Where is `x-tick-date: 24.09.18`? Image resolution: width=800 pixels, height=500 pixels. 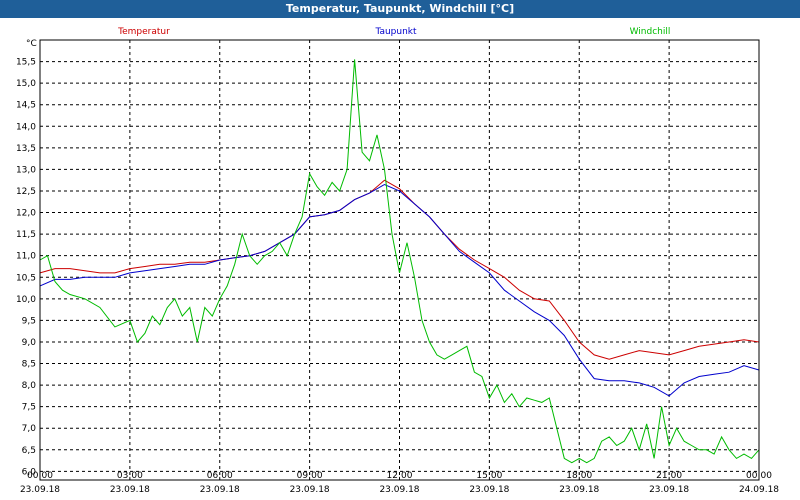 x-tick-date: 24.09.18 is located at coordinates (759, 490).